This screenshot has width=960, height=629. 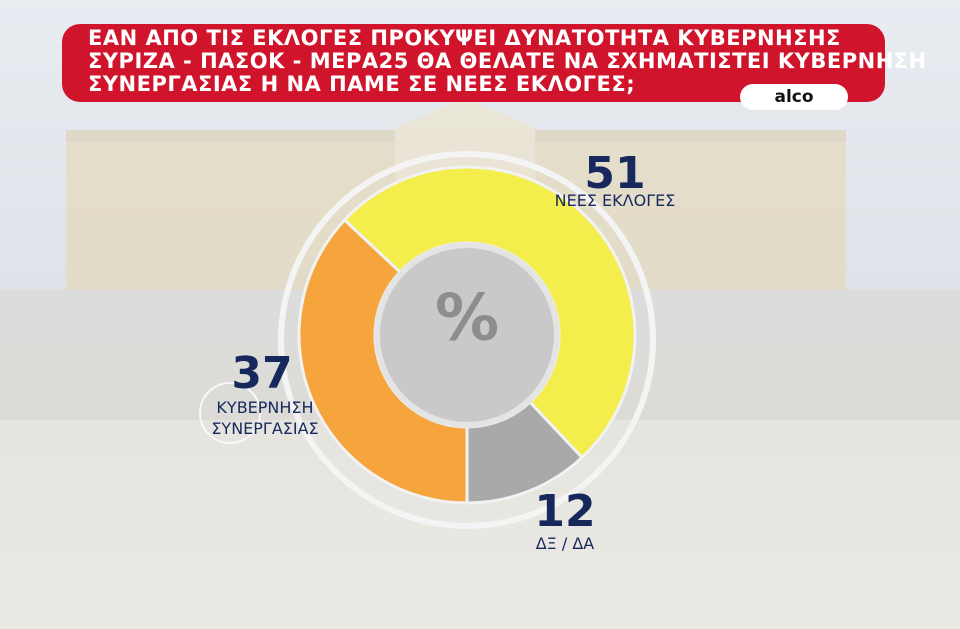 I want to click on category-label: ΔΞ / ΔΑ, so click(x=565, y=543).